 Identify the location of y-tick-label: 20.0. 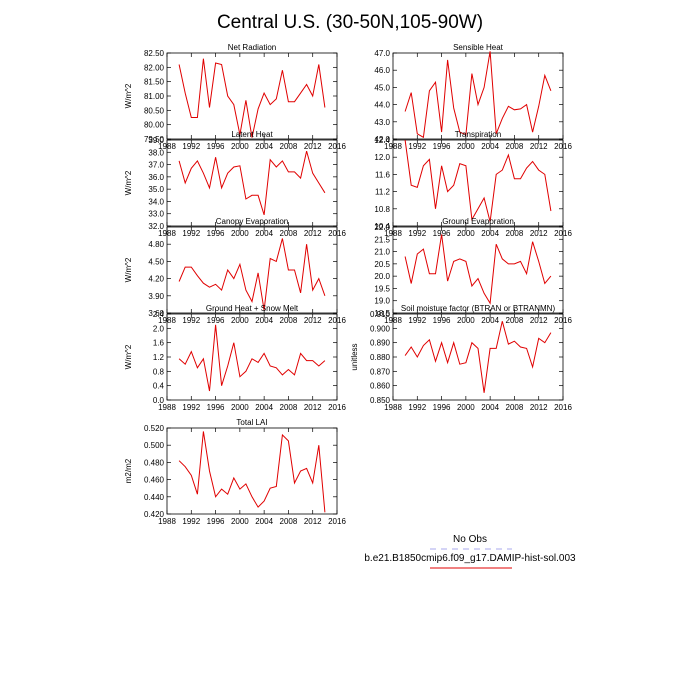
(382, 276).